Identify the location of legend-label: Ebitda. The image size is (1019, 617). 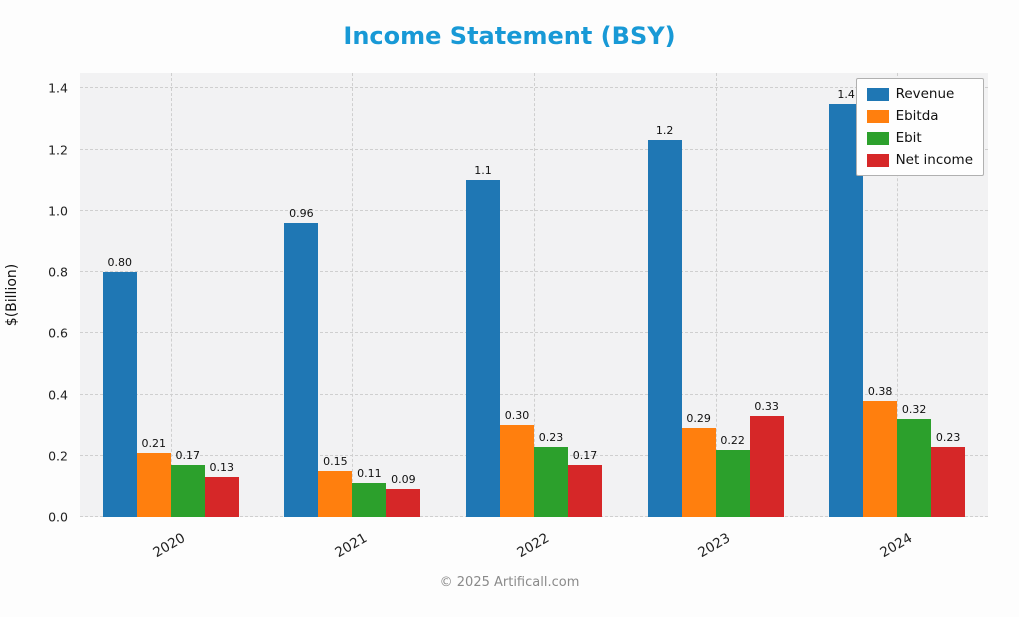
(917, 116).